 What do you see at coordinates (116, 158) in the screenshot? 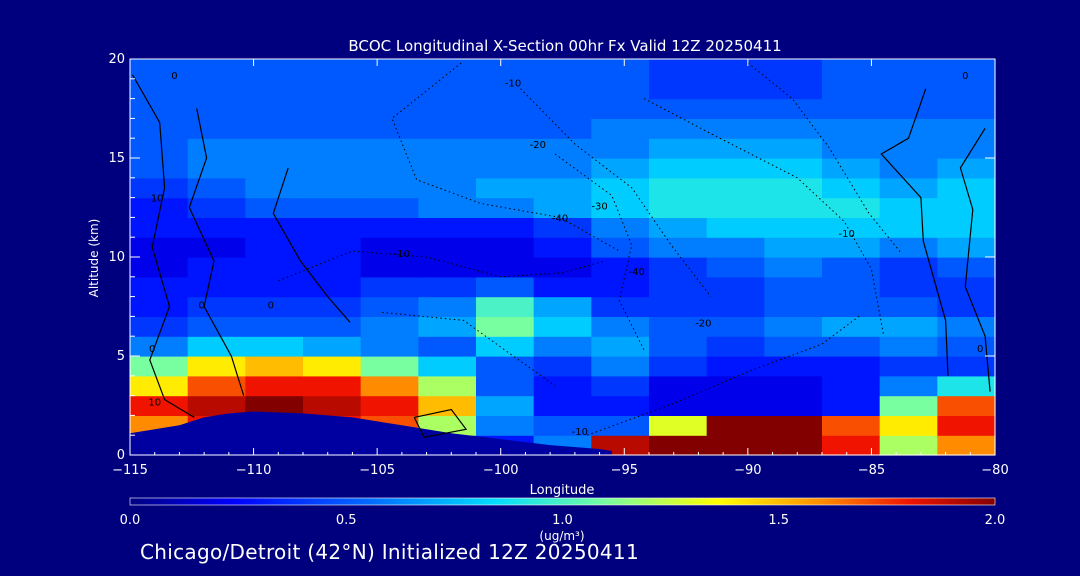
I see `y-tick-label: 15` at bounding box center [116, 158].